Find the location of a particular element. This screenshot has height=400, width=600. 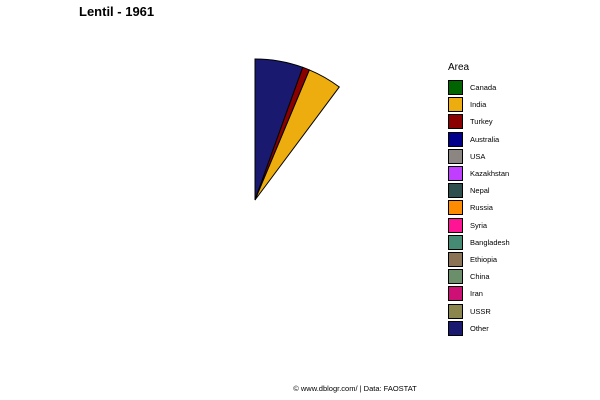

legend-label: USSR is located at coordinates (480, 311).